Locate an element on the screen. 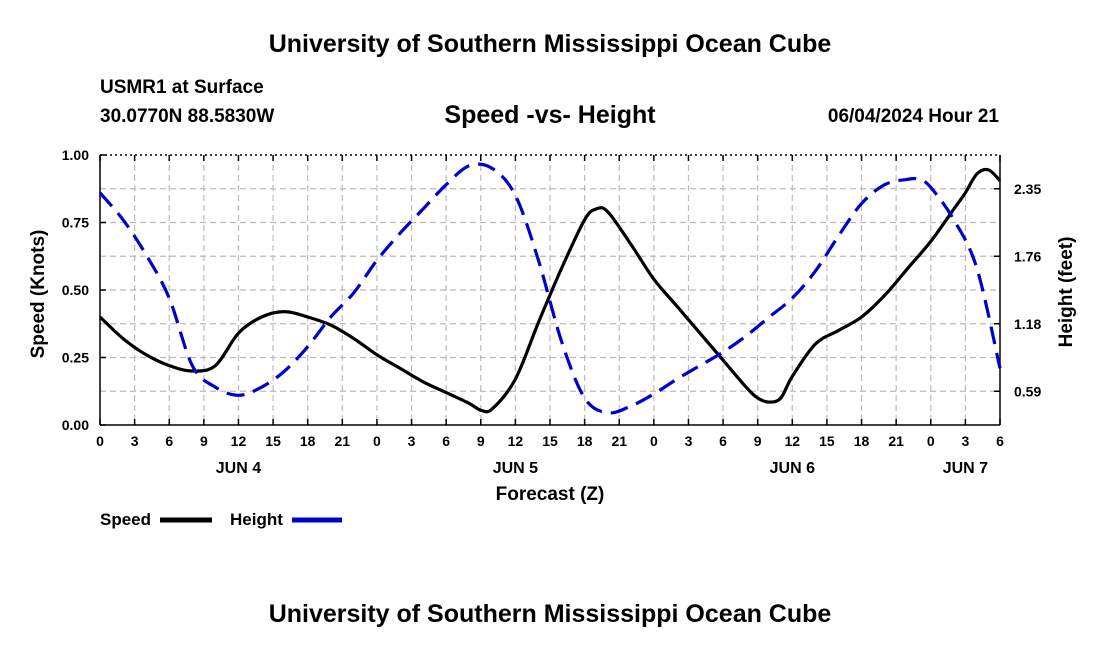  x-axis-title: Forecast (Z) is located at coordinates (550, 494).